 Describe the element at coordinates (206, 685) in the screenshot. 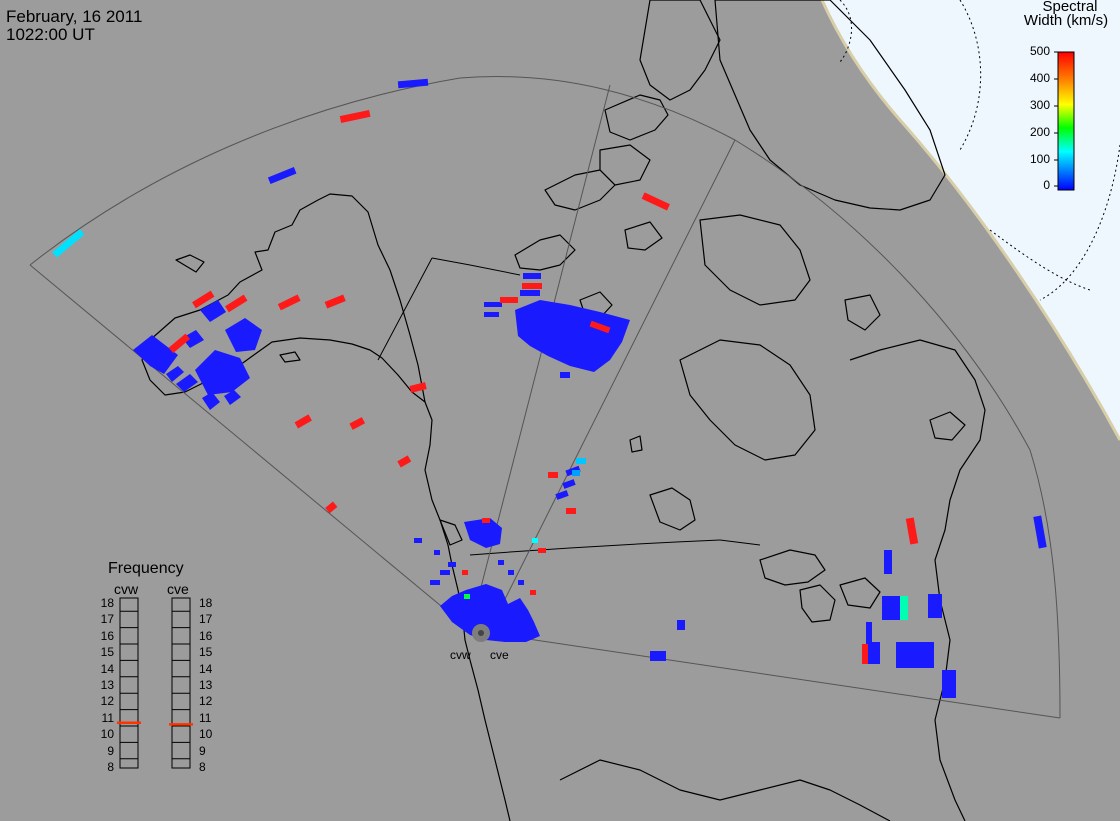

I see `frequency-scale-right-label: 13` at that location.